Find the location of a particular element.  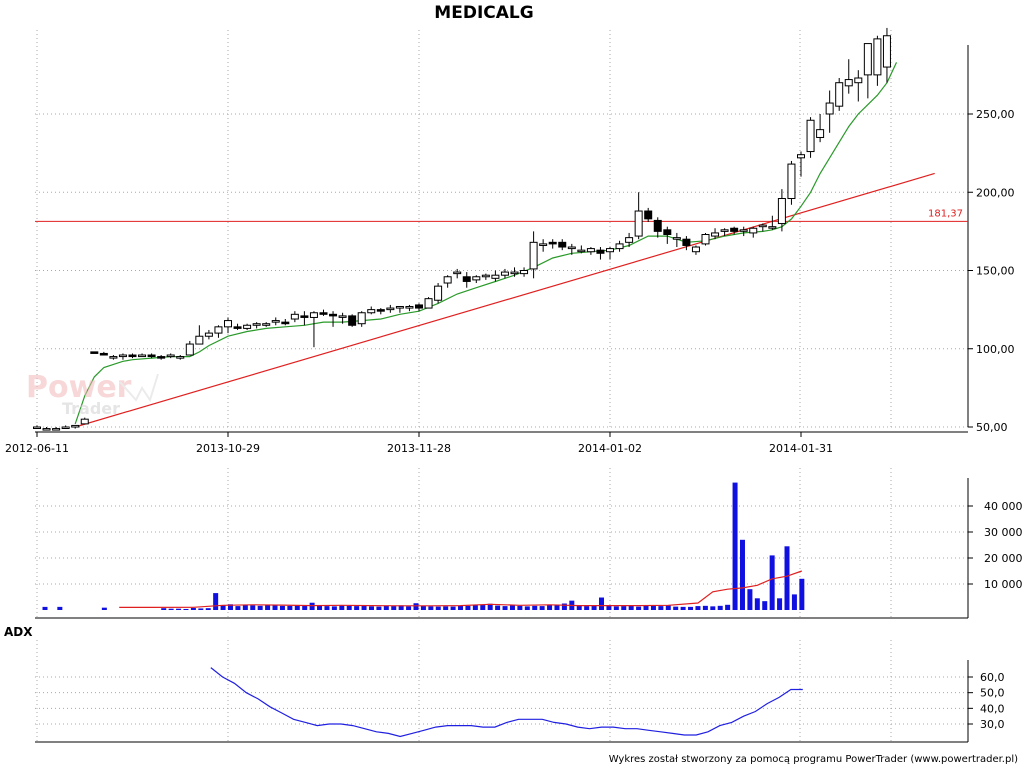

adx-label: ADX is located at coordinates (18, 632).